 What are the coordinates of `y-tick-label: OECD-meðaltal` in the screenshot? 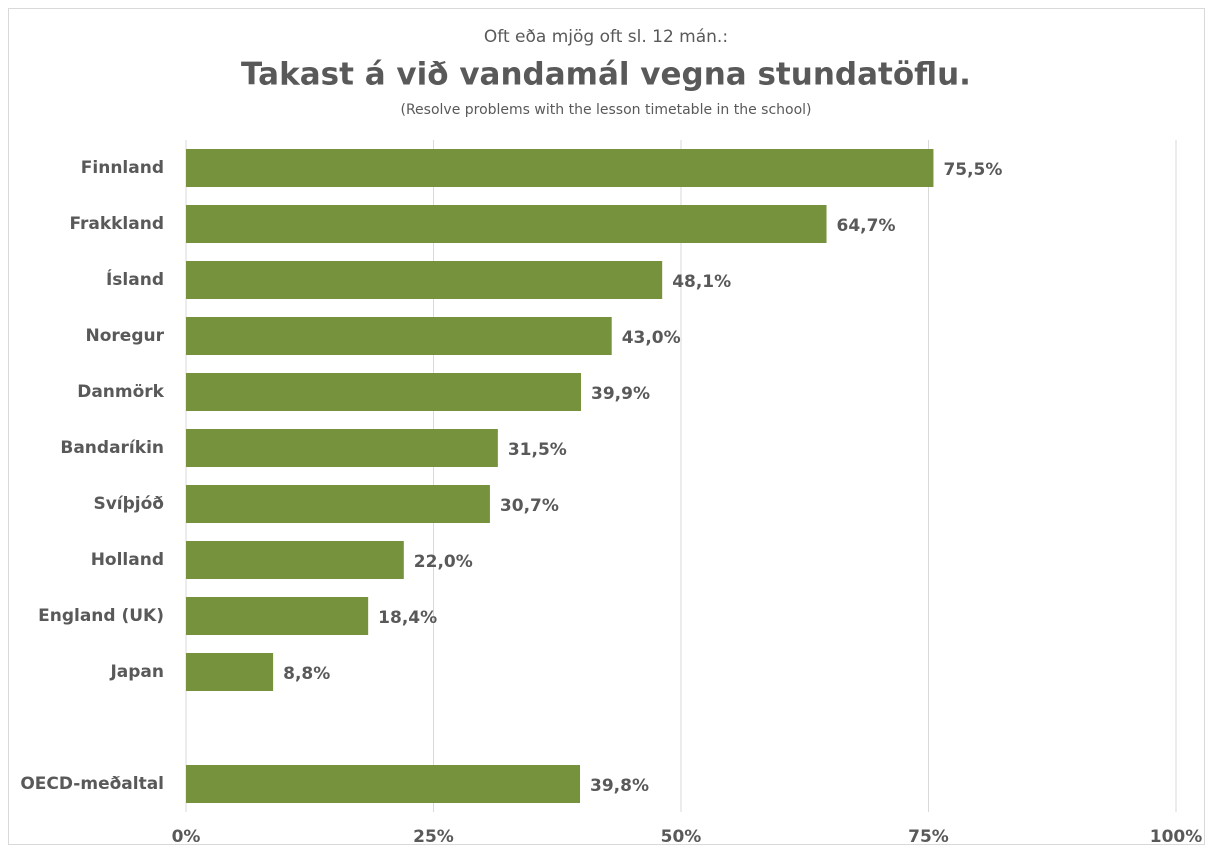 It's located at (92, 784).